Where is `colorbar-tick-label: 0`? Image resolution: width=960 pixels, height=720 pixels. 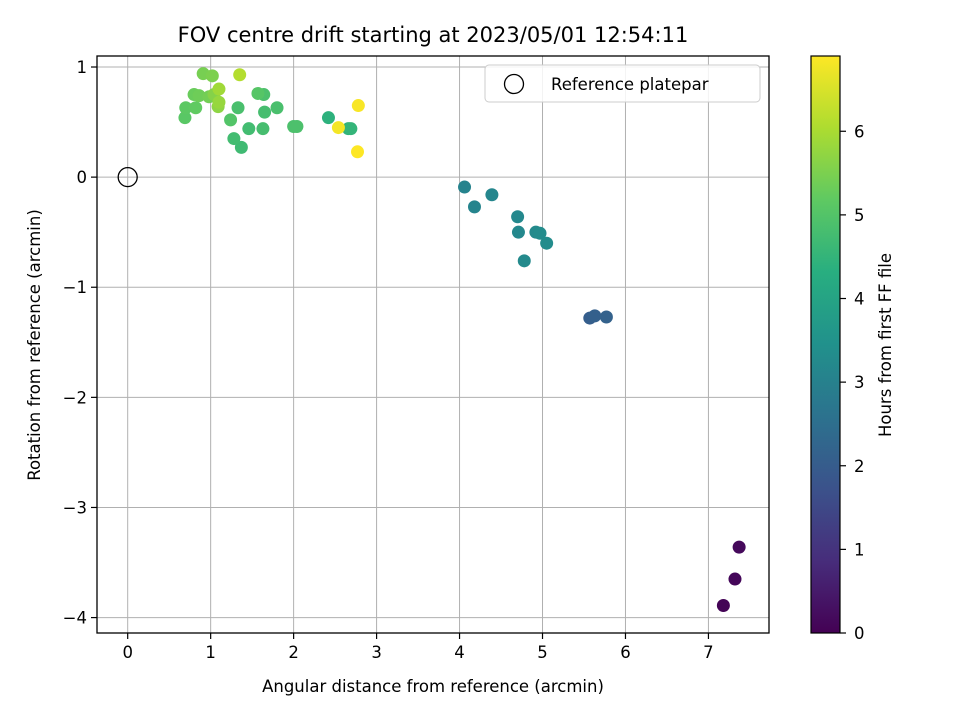
colorbar-tick-label: 0 is located at coordinates (859, 633).